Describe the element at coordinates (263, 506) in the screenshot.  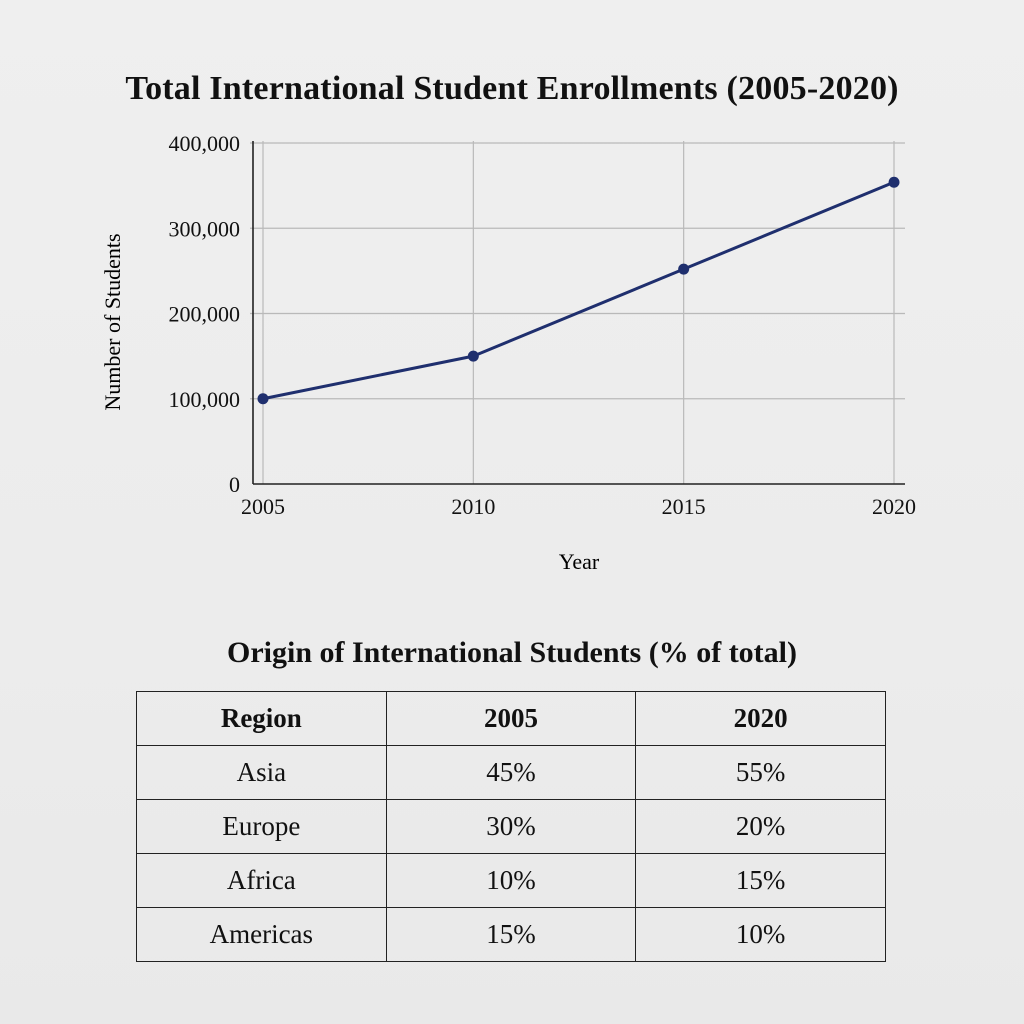
I see `x-tick-label: 2005` at that location.